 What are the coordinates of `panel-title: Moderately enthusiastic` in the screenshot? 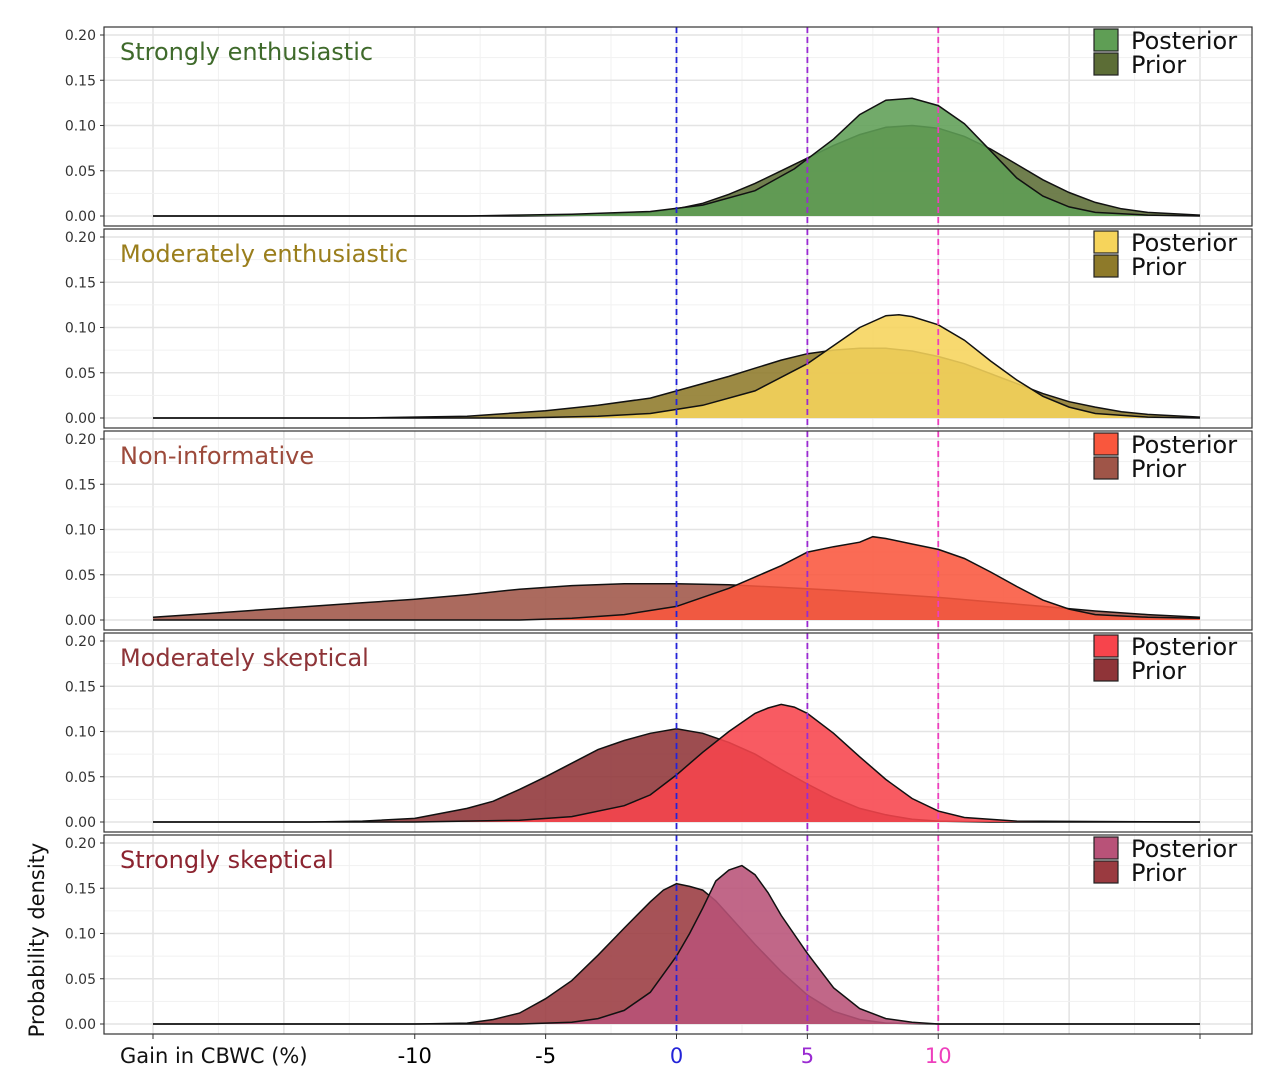 It's located at (264, 254).